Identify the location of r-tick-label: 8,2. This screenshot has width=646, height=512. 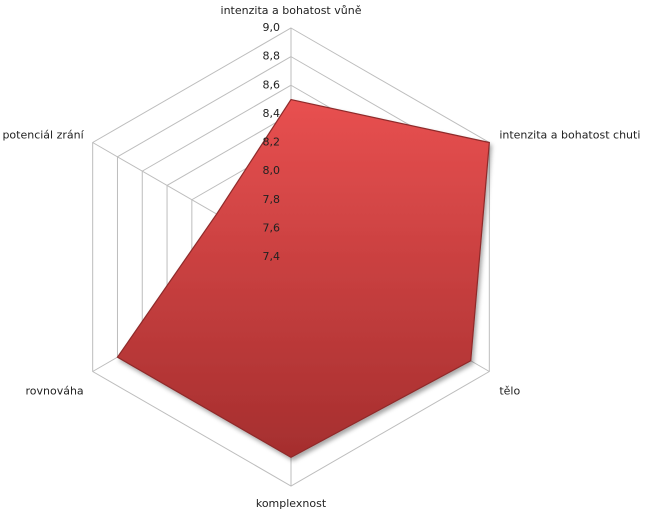
(272, 142).